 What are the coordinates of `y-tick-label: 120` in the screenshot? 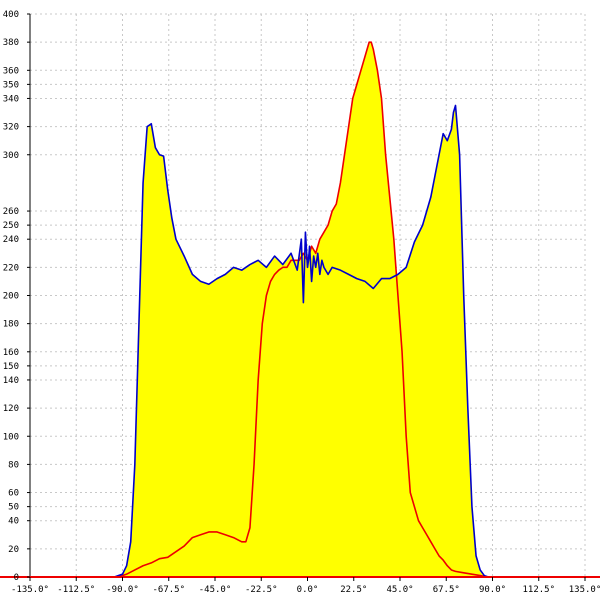 It's located at (11, 409).